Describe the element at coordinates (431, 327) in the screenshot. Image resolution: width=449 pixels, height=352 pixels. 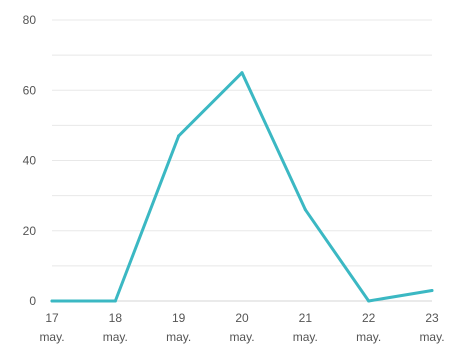
I see `x-tick-label: 23 may.` at that location.